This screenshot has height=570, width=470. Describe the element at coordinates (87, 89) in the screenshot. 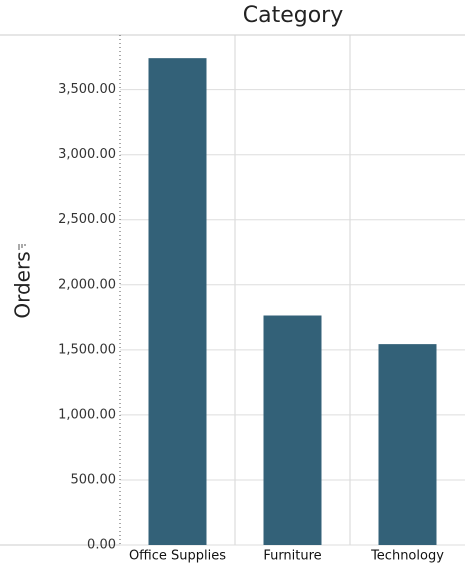

I see `y-tick-label: 3,500.00` at that location.